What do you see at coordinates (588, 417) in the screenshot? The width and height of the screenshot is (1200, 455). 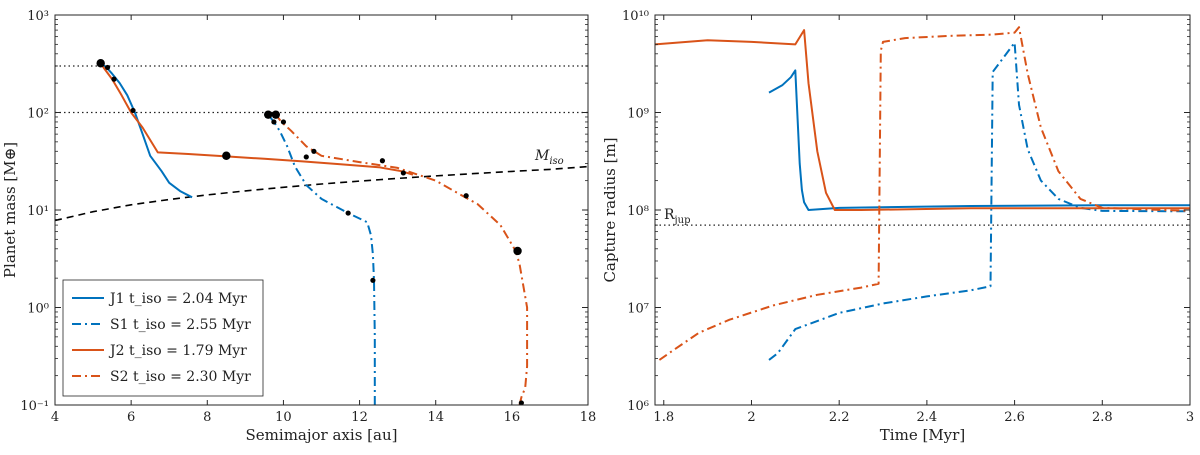 I see `left-x-tick-label: 18` at bounding box center [588, 417].